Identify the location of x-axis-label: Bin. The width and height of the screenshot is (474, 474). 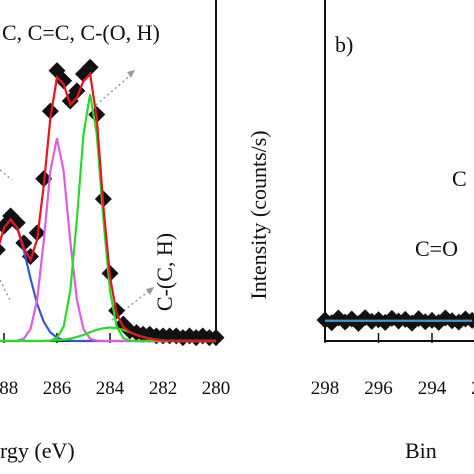
(421, 450).